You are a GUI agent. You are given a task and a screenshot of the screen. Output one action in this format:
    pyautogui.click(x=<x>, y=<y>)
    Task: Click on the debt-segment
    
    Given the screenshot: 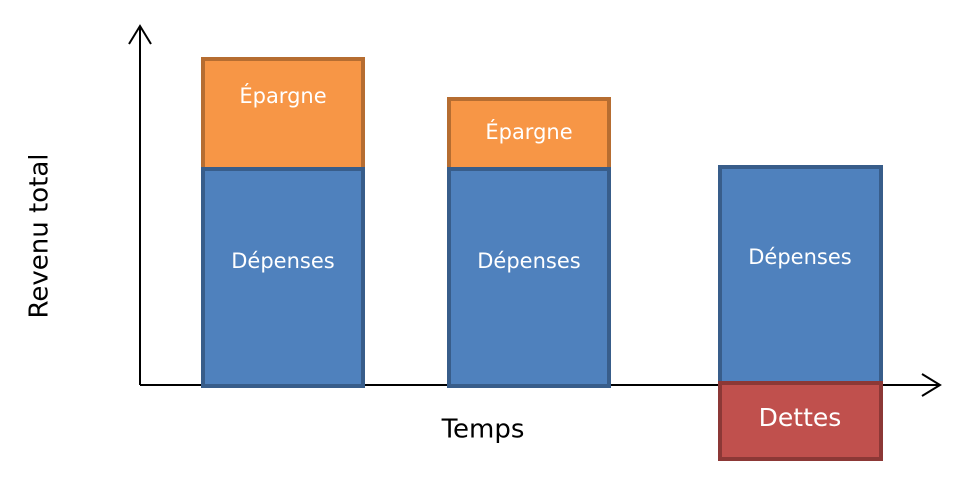 What is the action you would take?
    pyautogui.click(x=800, y=421)
    